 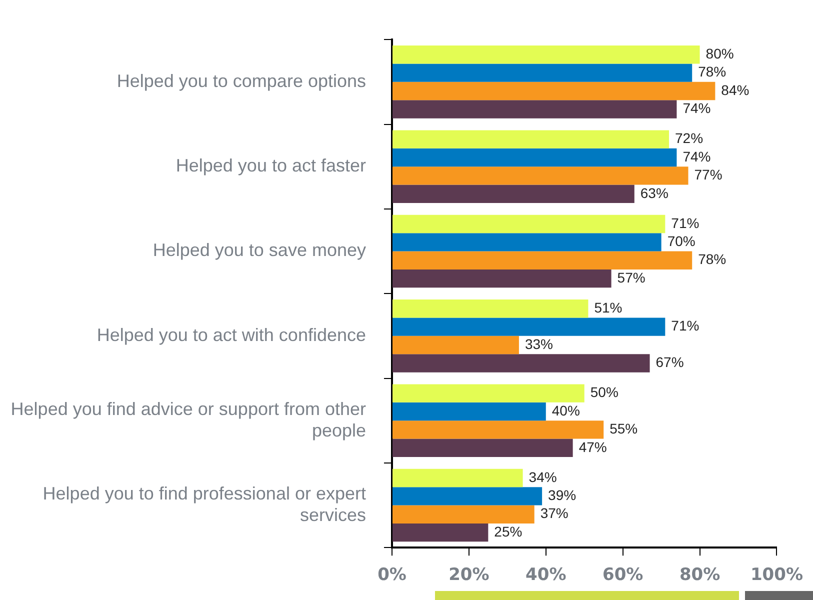 I want to click on x-tick-label: 100%, so click(x=777, y=575).